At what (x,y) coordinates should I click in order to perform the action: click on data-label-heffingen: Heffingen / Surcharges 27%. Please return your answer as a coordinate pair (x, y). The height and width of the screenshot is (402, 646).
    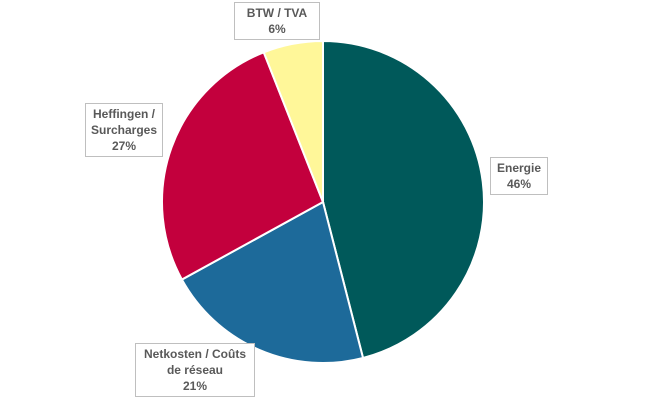
    Looking at the image, I should click on (124, 130).